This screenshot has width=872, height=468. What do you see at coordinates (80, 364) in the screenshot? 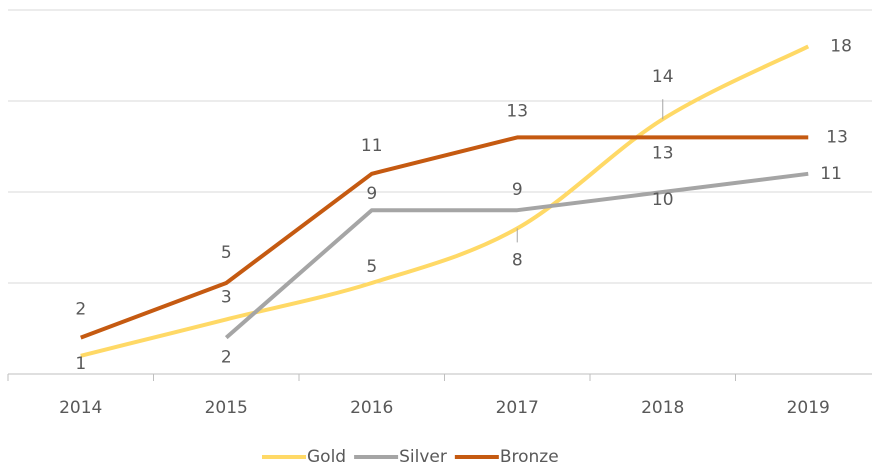
I see `data-label: 1` at bounding box center [80, 364].